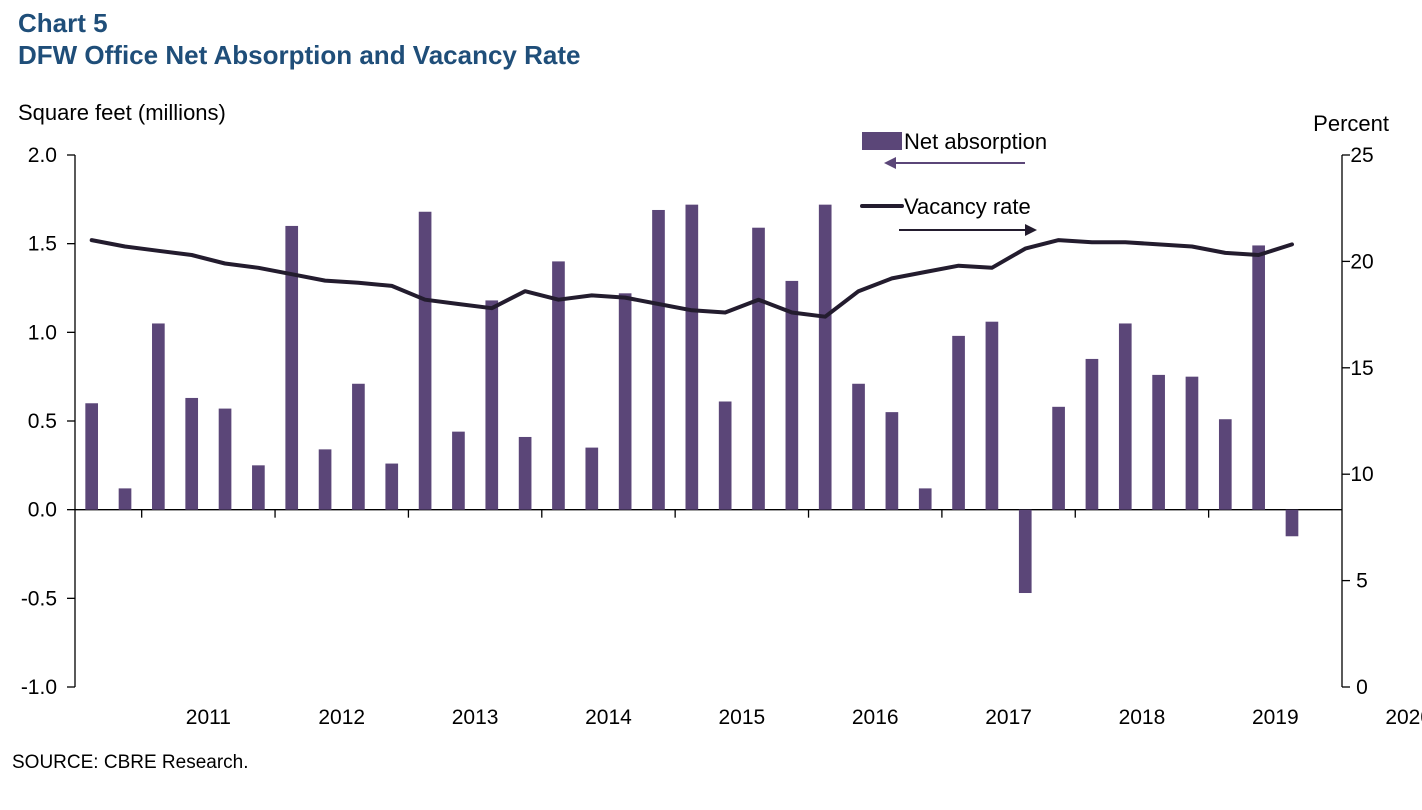 This screenshot has height=810, width=1422. What do you see at coordinates (475, 717) in the screenshot?
I see `x-tick-label: 2013` at bounding box center [475, 717].